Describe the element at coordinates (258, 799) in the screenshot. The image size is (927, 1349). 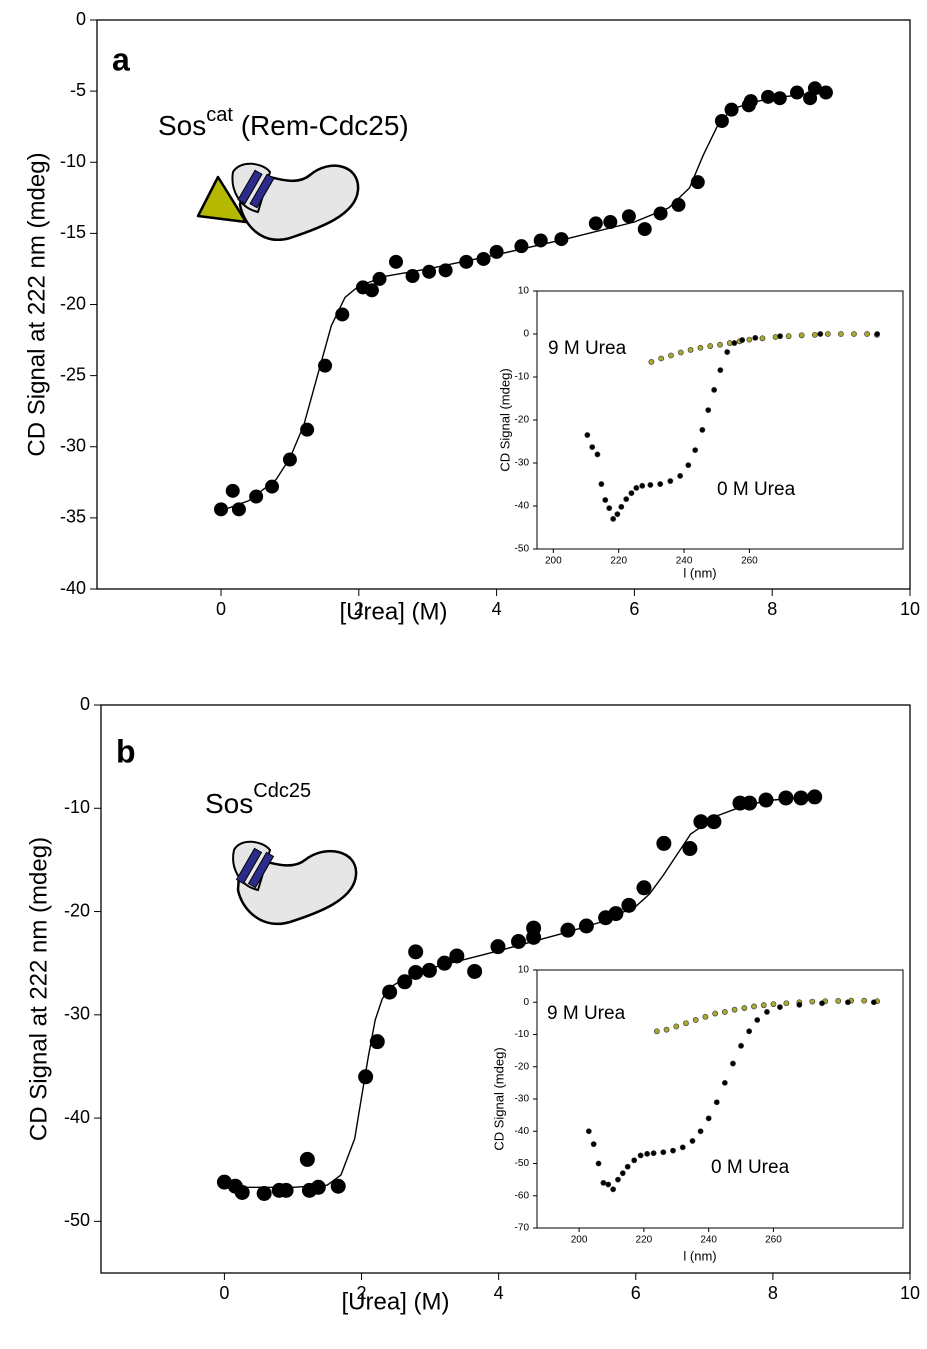
I see `protein-label: SosCdc25` at that location.